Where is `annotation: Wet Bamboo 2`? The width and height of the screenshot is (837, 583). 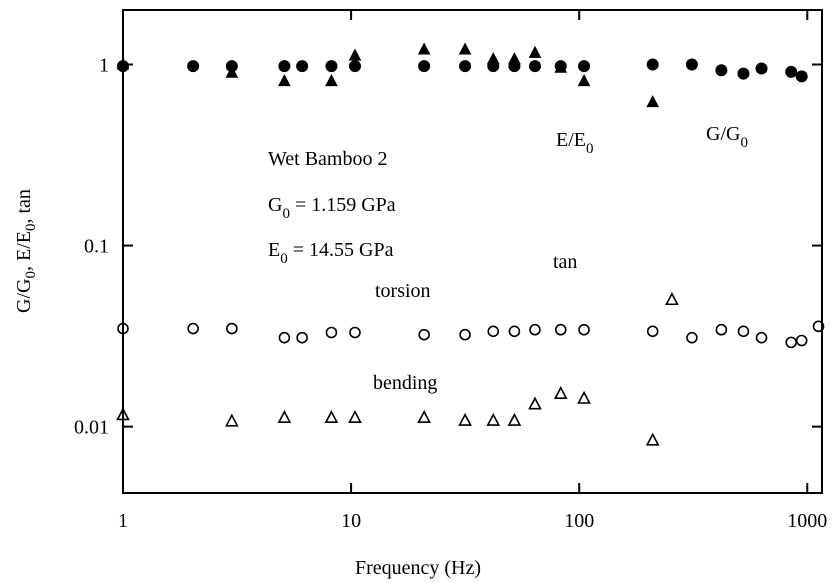 annotation: Wet Bamboo 2 is located at coordinates (327, 159).